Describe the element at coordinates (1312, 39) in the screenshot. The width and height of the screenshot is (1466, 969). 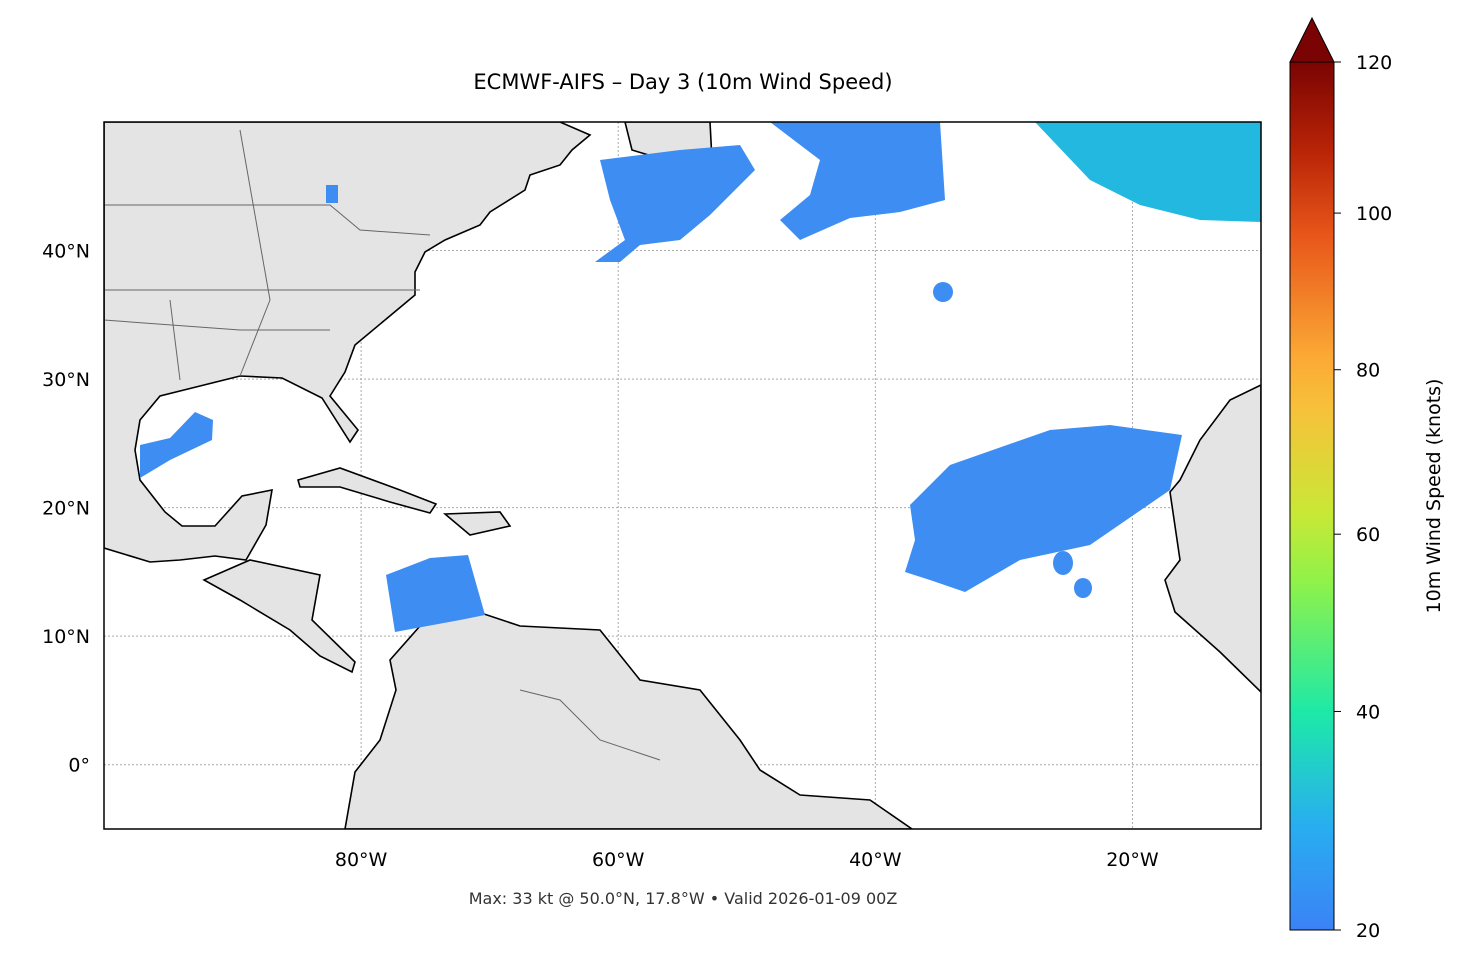
I see `colorbar-extend` at that location.